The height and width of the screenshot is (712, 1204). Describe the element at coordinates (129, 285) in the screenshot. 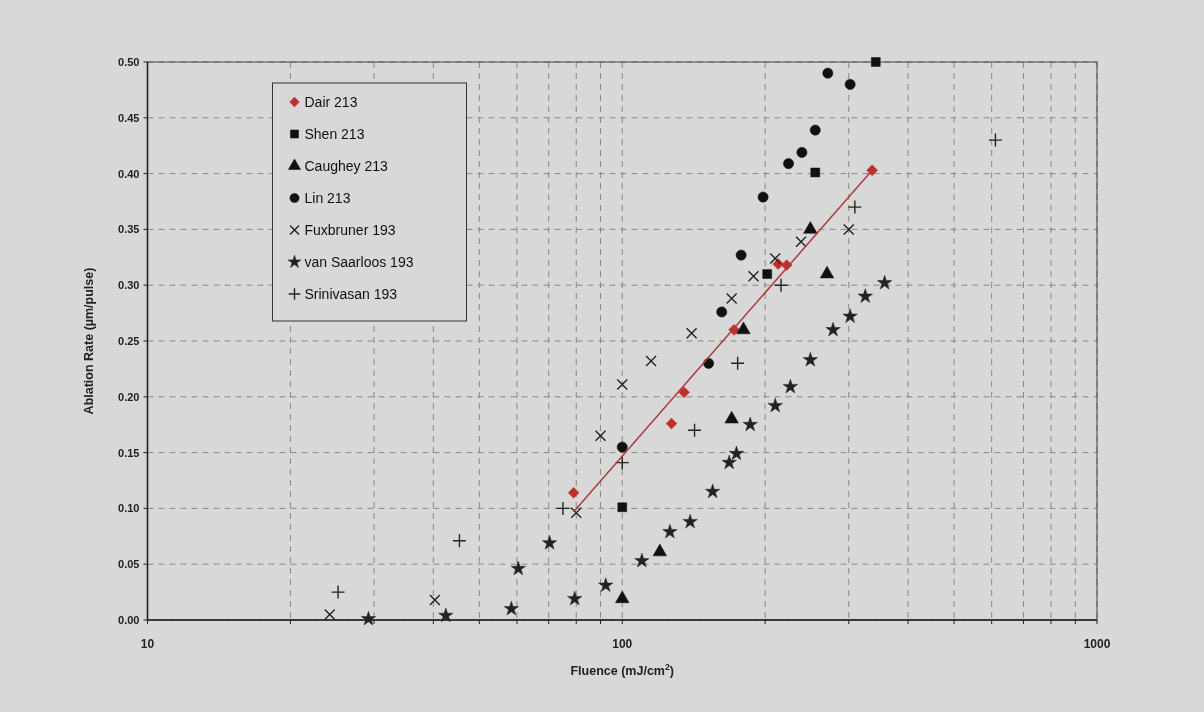

I see `y-tick-label: 0.30` at that location.